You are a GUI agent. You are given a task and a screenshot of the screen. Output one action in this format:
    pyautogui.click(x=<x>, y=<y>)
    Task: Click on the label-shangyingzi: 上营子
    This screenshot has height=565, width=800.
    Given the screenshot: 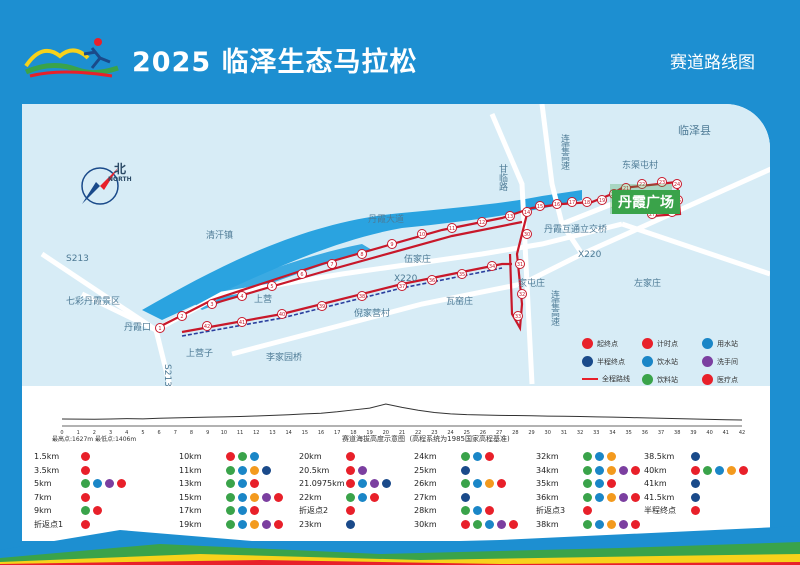 What is the action you would take?
    pyautogui.click(x=200, y=354)
    